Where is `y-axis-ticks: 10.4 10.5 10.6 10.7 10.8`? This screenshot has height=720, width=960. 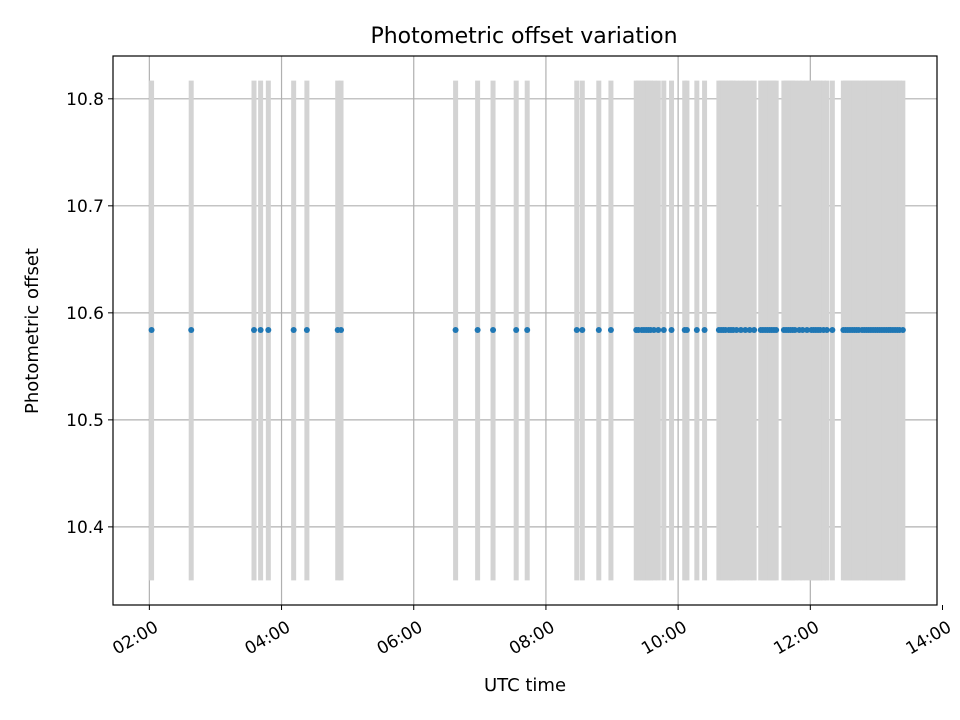
y-axis-ticks: 10.4 10.5 10.6 10.7 10.8 is located at coordinates (89, 314).